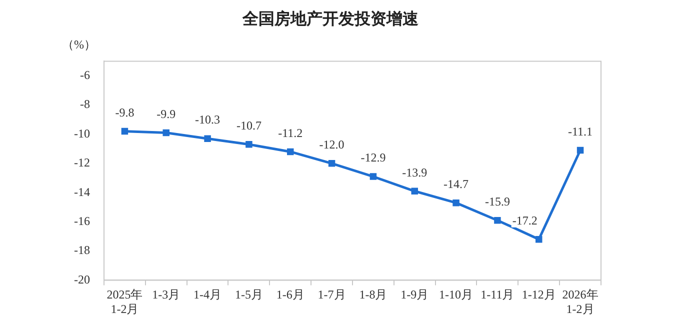  I want to click on text: -11.2, so click(290, 133).